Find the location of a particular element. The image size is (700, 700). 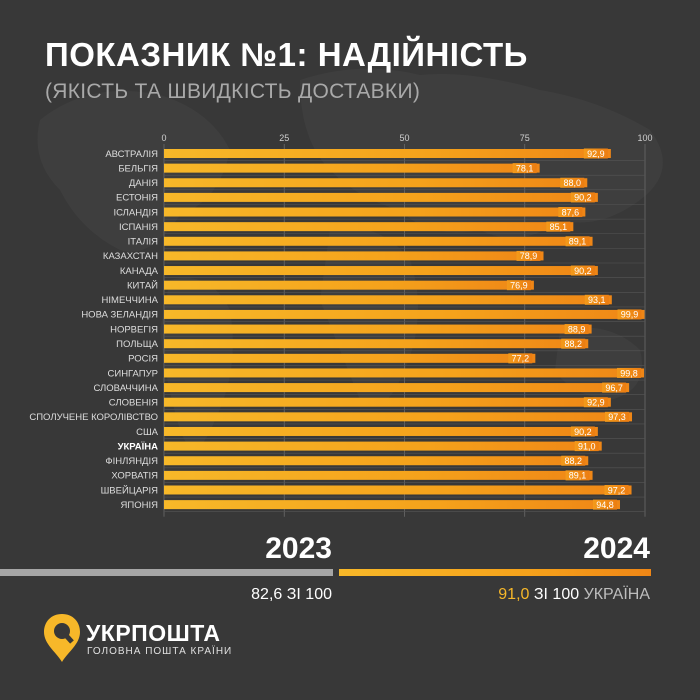

category-label: ЯПОНІЯ is located at coordinates (140, 505).